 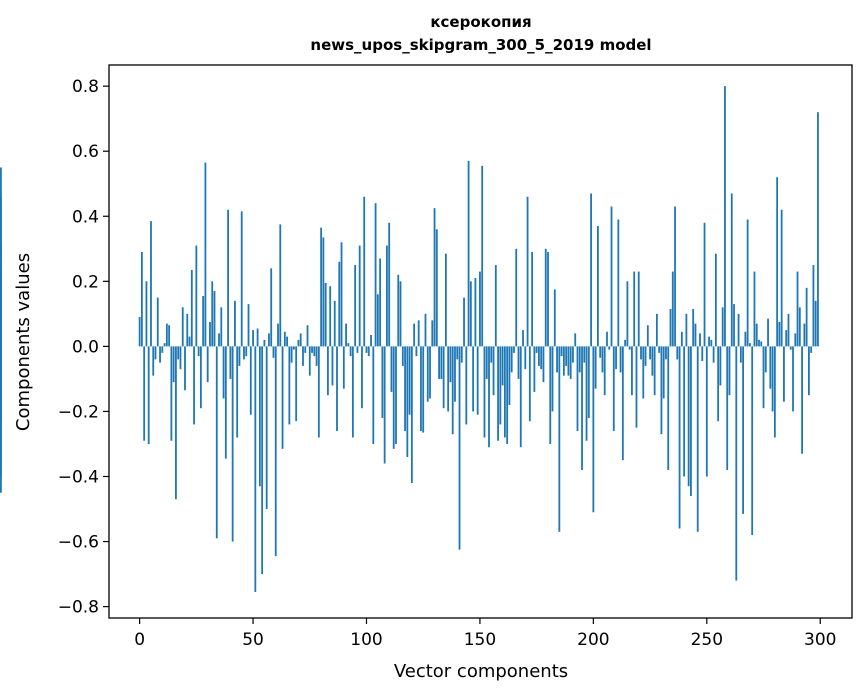 What do you see at coordinates (480, 45) in the screenshot?
I see `chart-subtitle: news_upos_skipgram_300_5_2019 model` at bounding box center [480, 45].